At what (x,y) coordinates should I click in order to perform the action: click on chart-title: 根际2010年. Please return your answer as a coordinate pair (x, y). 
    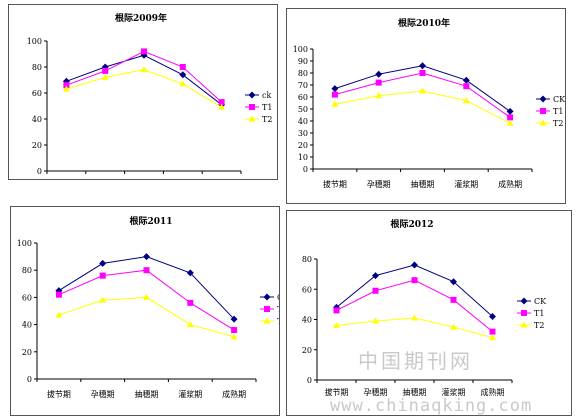
    Looking at the image, I should click on (424, 23).